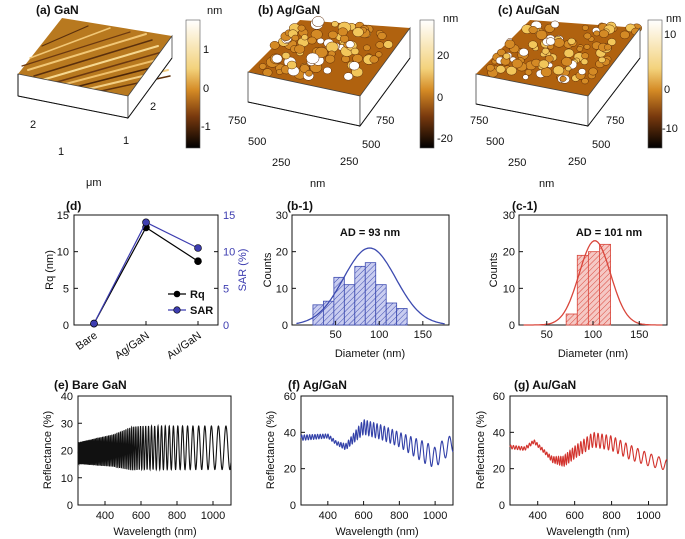 The image size is (685, 539). What do you see at coordinates (317, 184) in the screenshot?
I see `panel-b-unit: nm` at bounding box center [317, 184].